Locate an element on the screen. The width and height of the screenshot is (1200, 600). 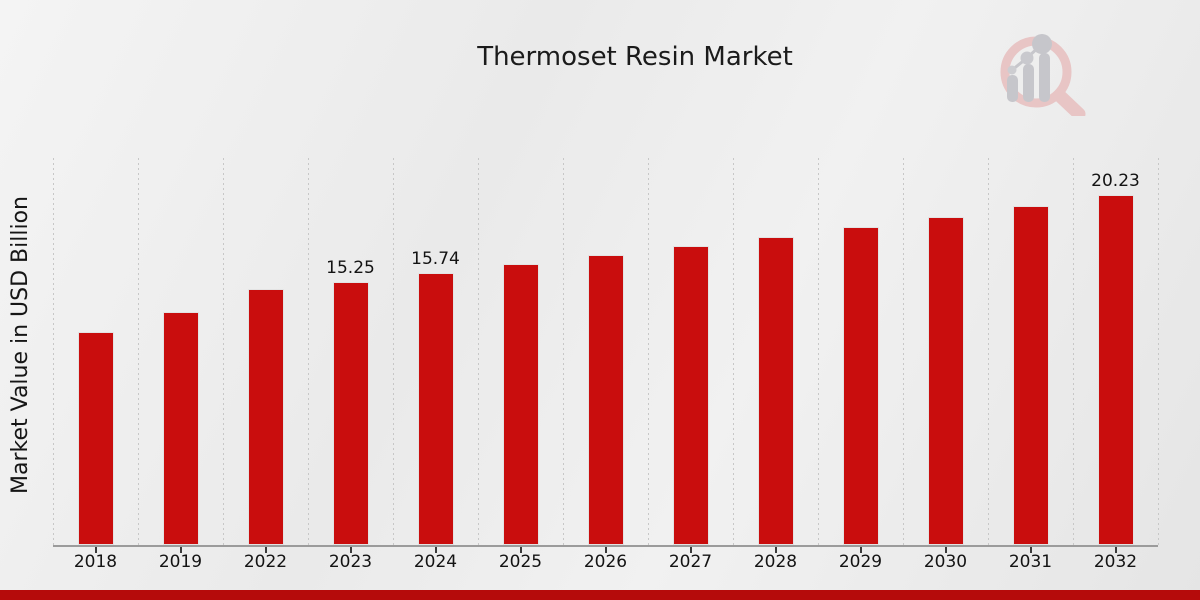
x-axis-label-2029: 2029 is located at coordinates (860, 562).